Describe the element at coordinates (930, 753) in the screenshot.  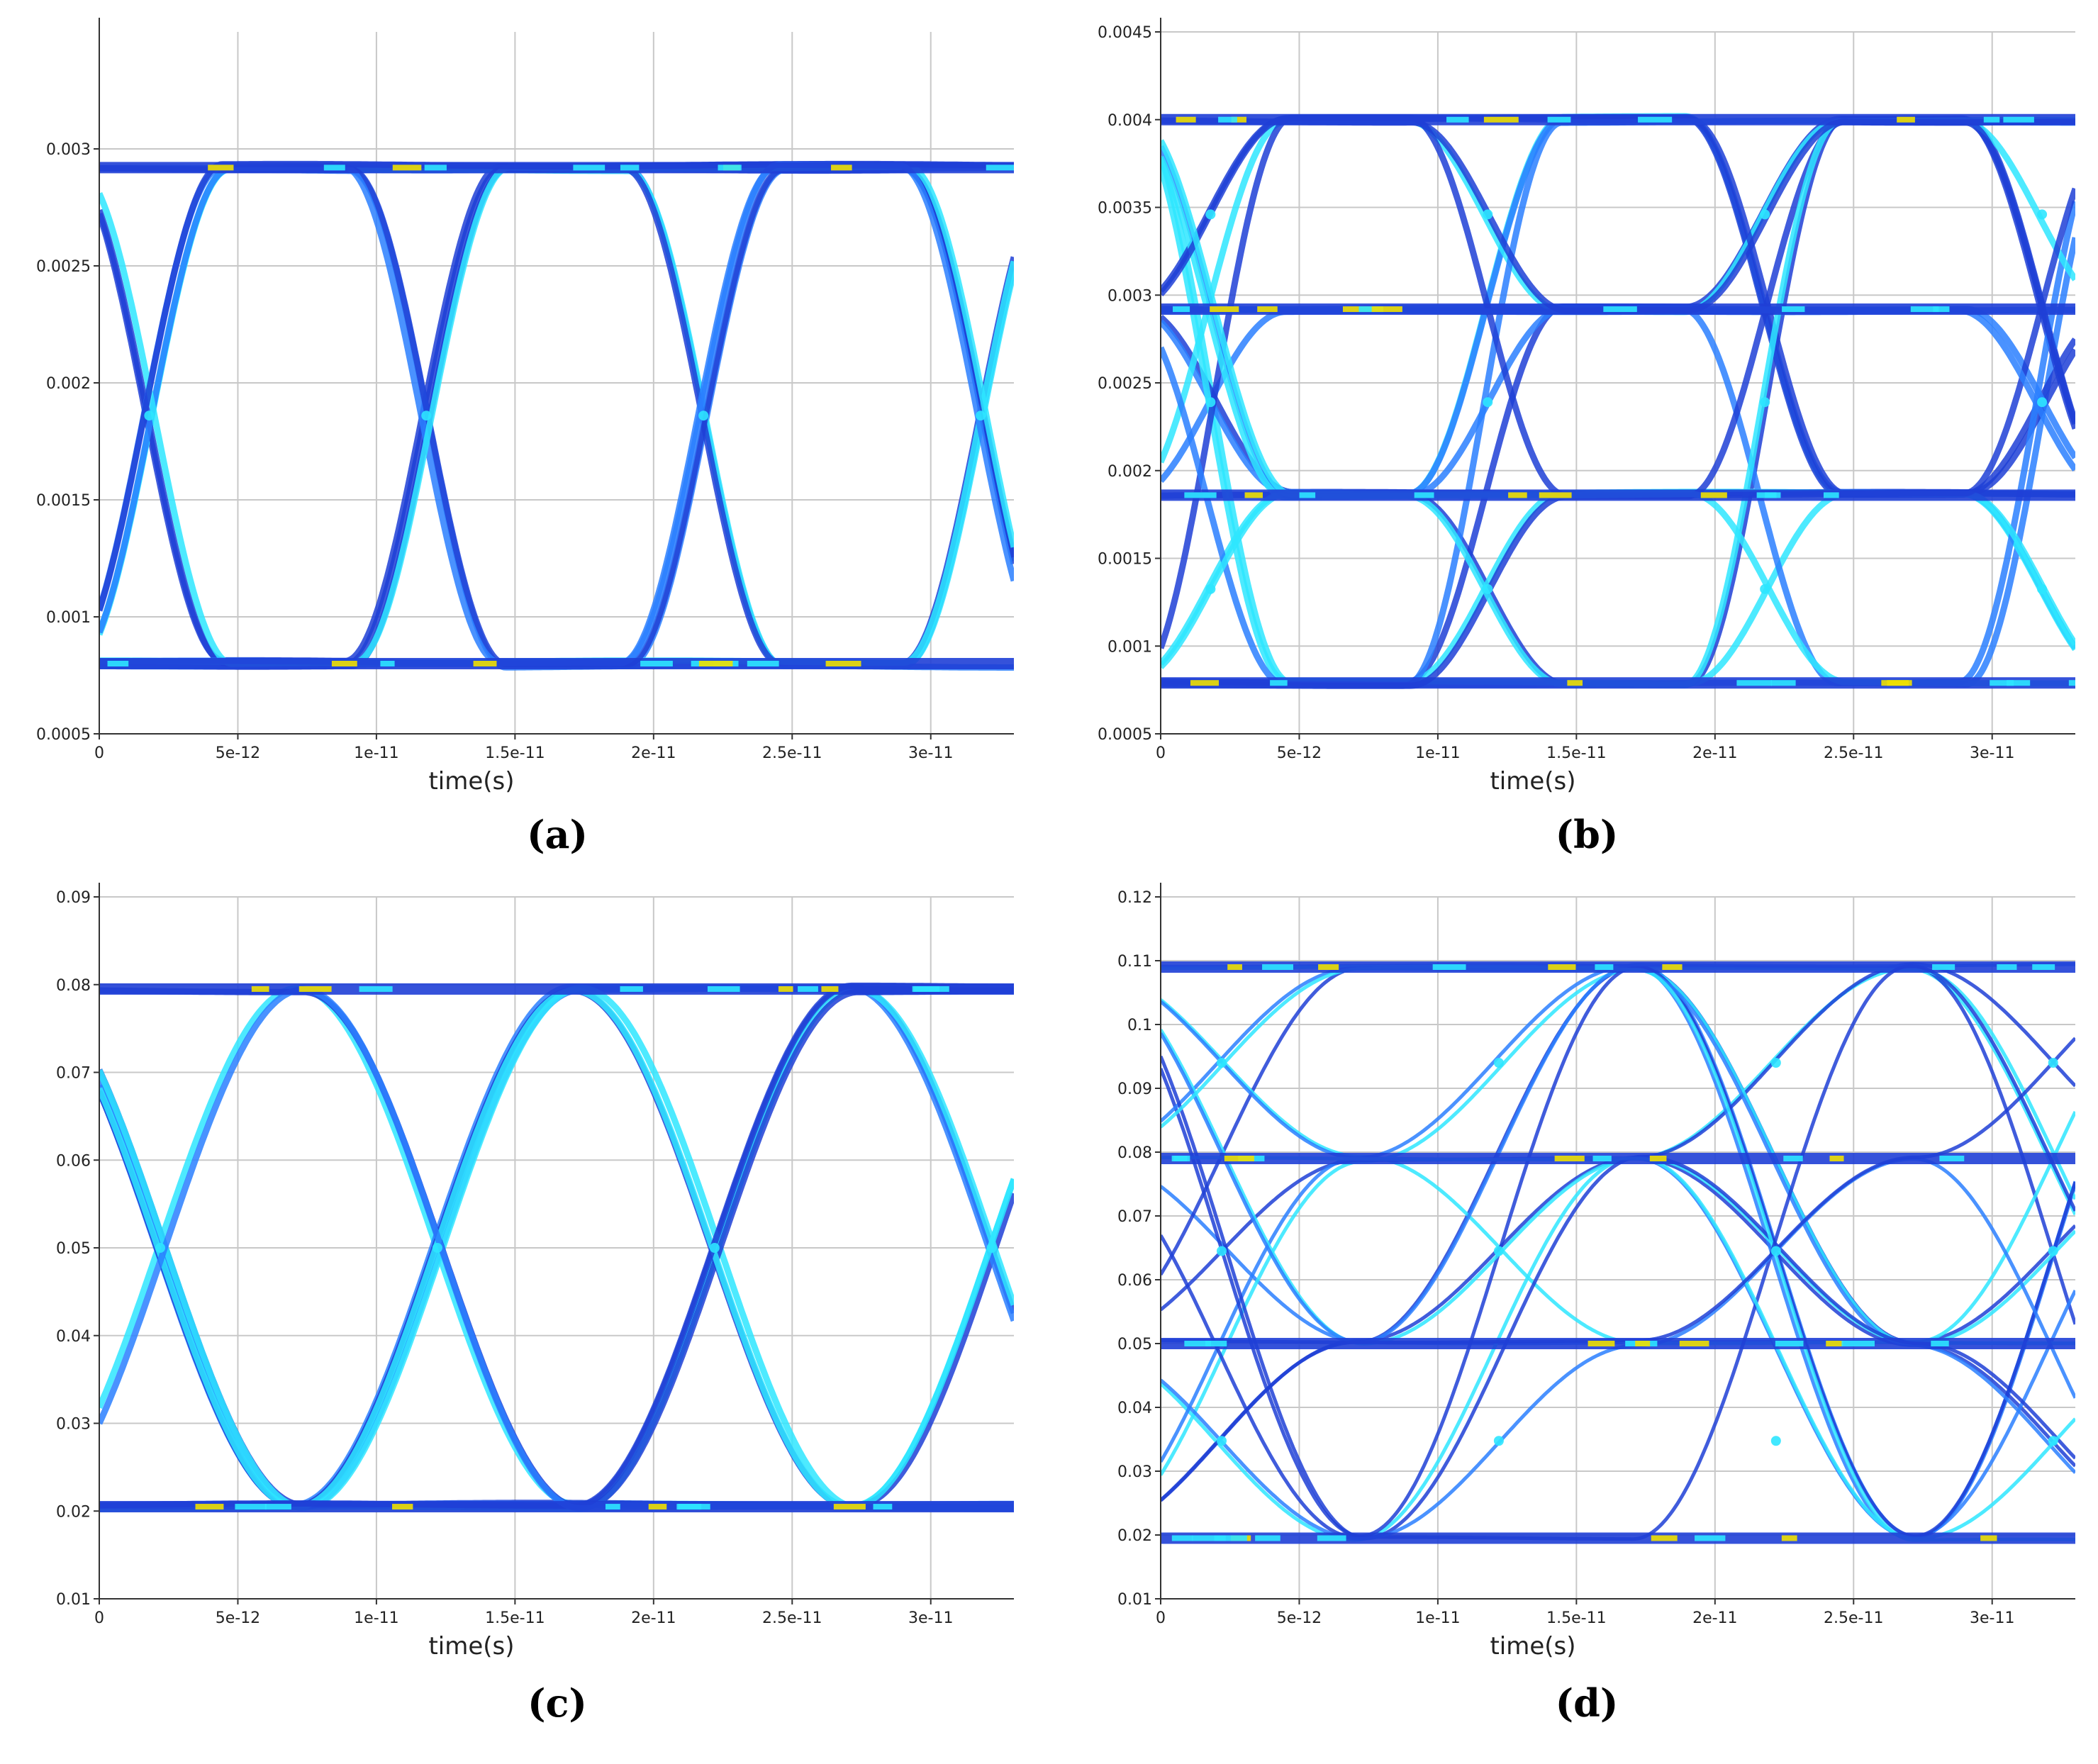
I see `x-tick-label: 3e-11` at that location.